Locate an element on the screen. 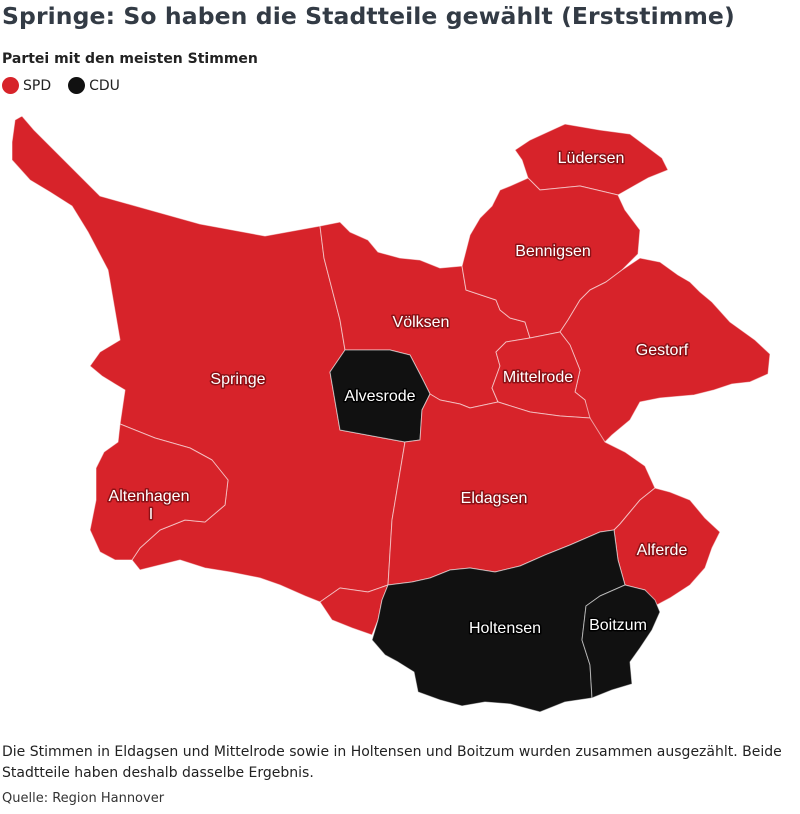 The image size is (800, 814). legend-swatch-cdu is located at coordinates (77, 85).